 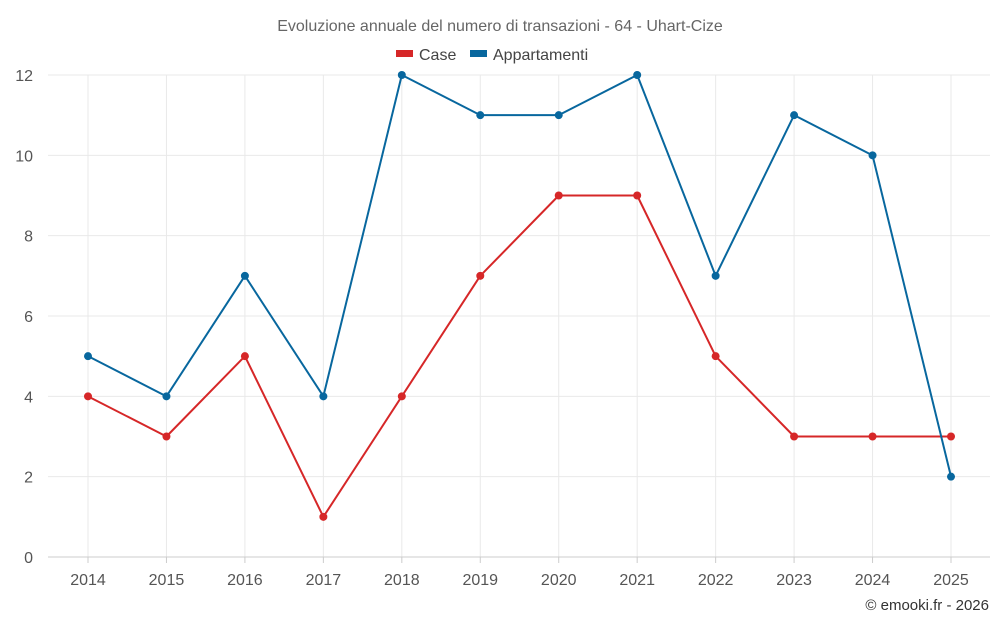 What do you see at coordinates (402, 580) in the screenshot?
I see `x-tick-label: 2018` at bounding box center [402, 580].